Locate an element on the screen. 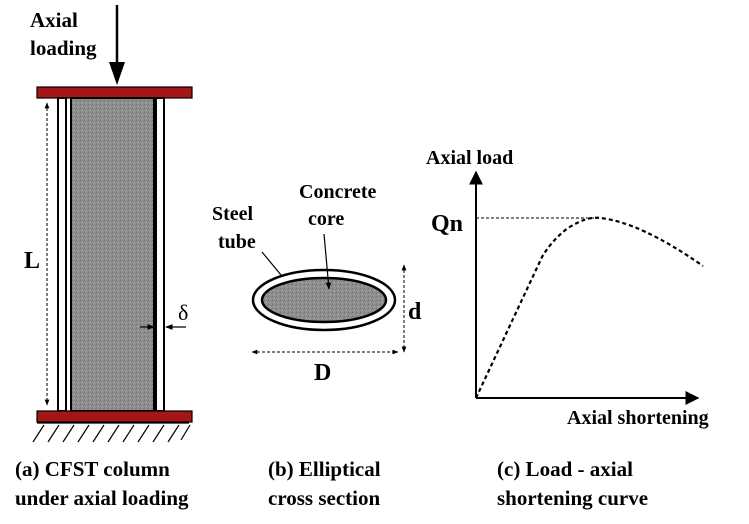  right-steel-wall is located at coordinates (160, 254).